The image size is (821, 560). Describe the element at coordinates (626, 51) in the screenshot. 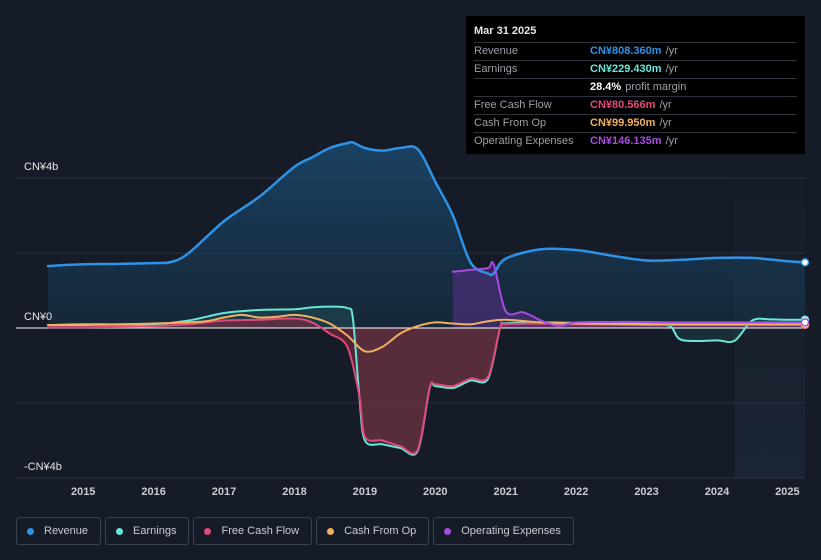

I see `tooltip-row-value: CN¥808.360m` at that location.